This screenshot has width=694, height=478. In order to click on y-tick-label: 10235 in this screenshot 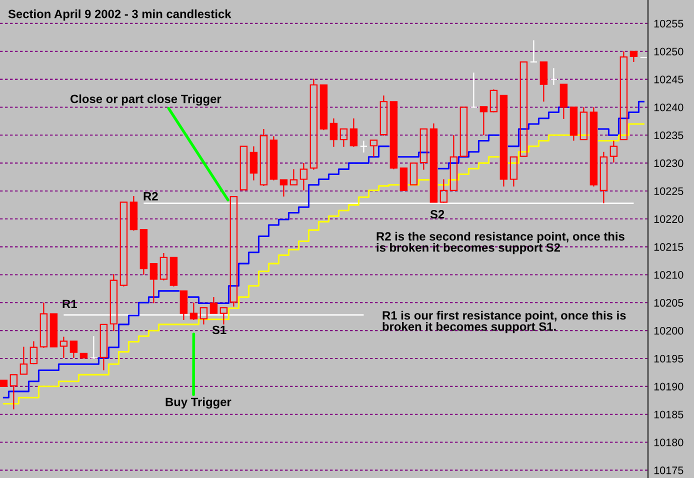, I will do `click(669, 135)`.